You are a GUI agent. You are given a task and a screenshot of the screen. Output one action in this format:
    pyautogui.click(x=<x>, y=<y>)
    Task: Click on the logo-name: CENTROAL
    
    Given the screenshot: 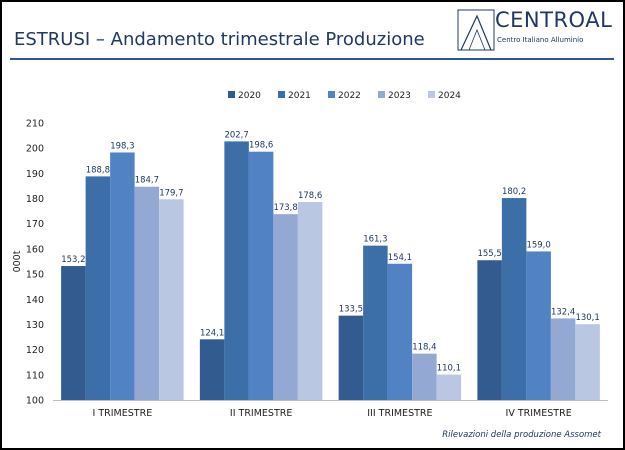 What is the action you would take?
    pyautogui.click(x=554, y=20)
    